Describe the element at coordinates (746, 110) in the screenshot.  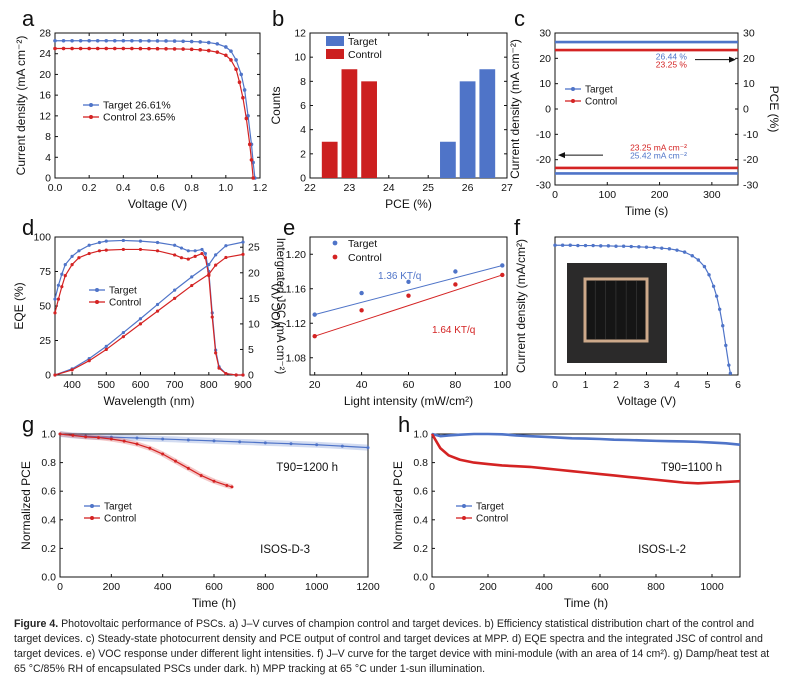
I see `panel-c-y2tick-label: 0` at that location.